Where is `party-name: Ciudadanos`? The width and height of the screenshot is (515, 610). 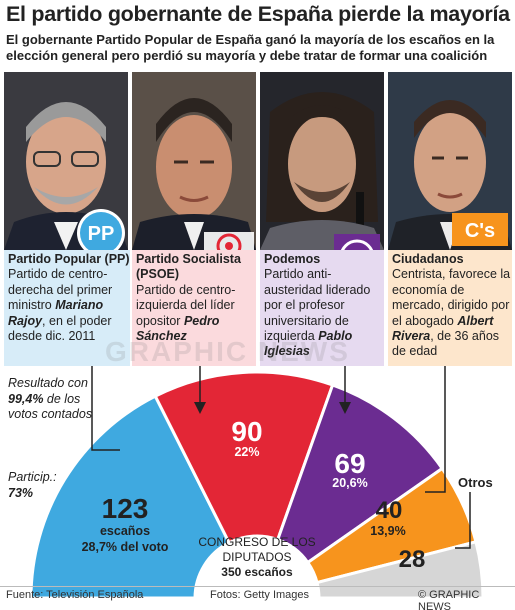
party-name: Ciudadanos is located at coordinates (428, 259).